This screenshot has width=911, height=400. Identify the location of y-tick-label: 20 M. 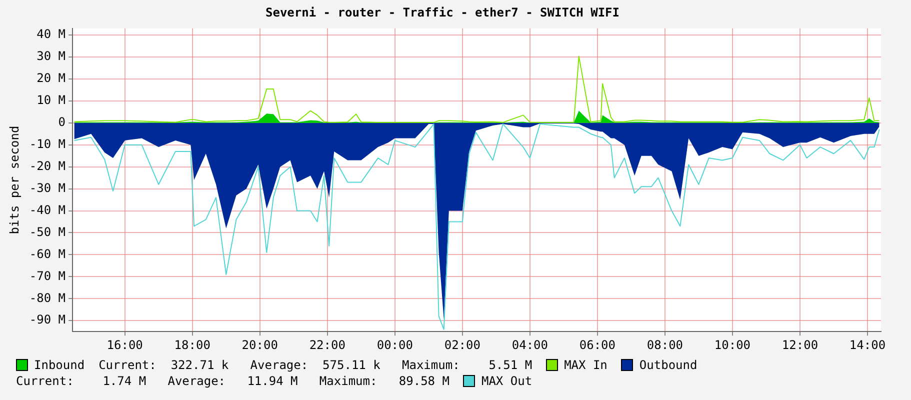
(51, 78).